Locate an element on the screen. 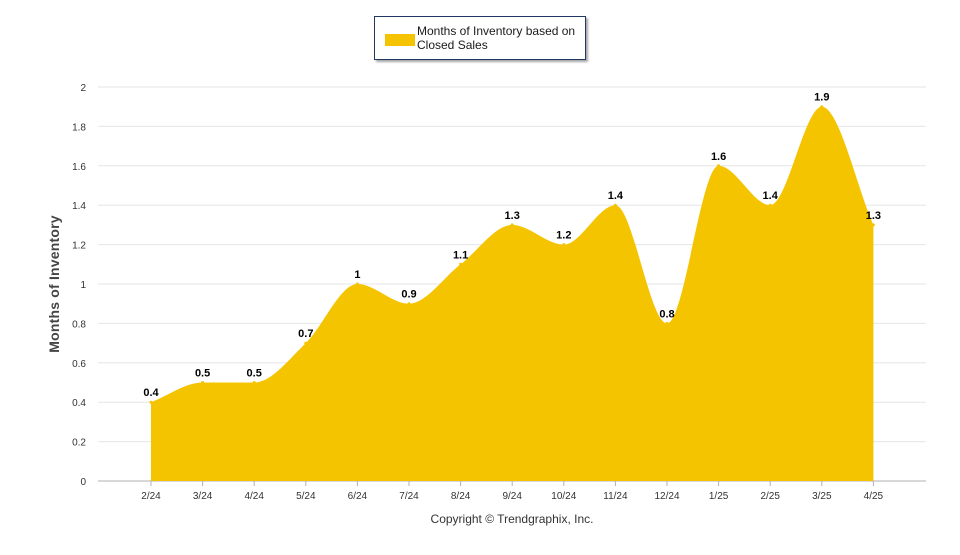  data-label: 0.4 is located at coordinates (151, 393).